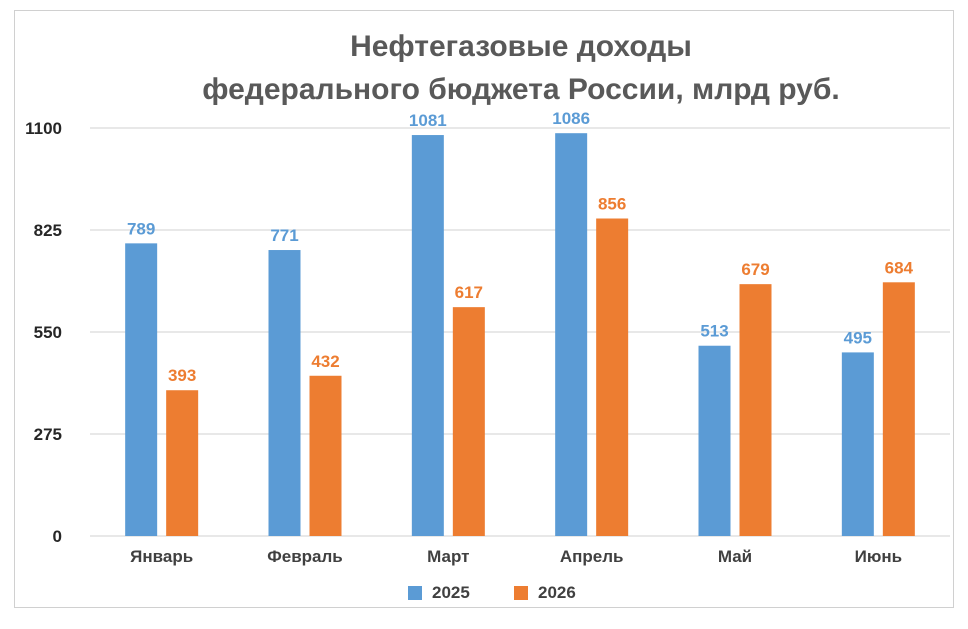 The height and width of the screenshot is (629, 968). Describe the element at coordinates (592, 556) in the screenshot. I see `x-category-label: Апрель` at that location.